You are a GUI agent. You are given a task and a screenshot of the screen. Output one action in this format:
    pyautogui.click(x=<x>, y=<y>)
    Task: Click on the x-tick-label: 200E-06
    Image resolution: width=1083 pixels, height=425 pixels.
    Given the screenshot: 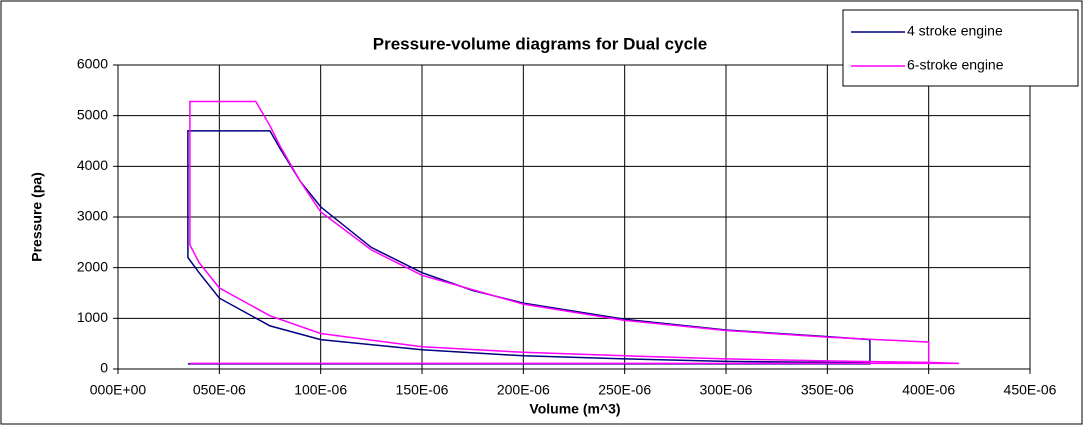 What is the action you would take?
    pyautogui.click(x=523, y=390)
    